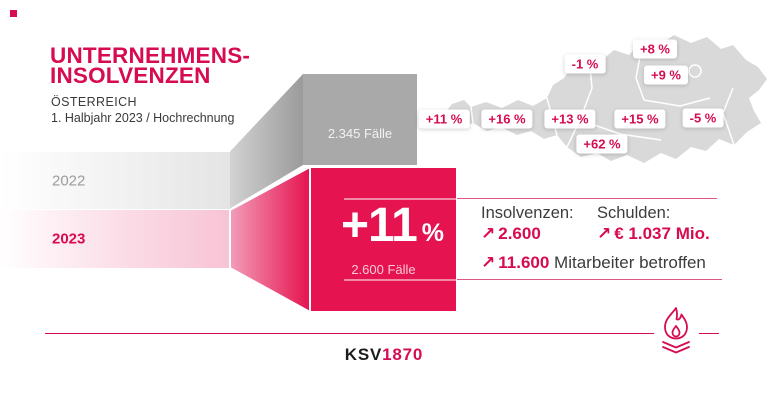 This screenshot has width=768, height=401. What do you see at coordinates (432, 233) in the screenshot?
I see `percent-sign: %` at bounding box center [432, 233].